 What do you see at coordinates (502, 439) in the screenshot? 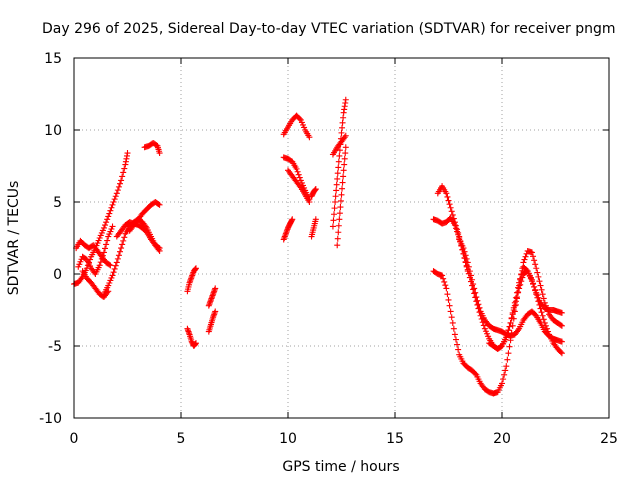
I see `x-tick-label: 20` at bounding box center [502, 439].